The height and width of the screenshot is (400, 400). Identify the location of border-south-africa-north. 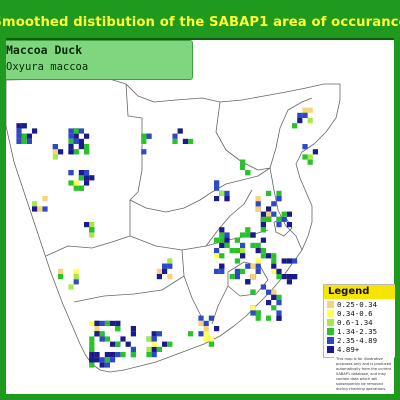
(200, 190).